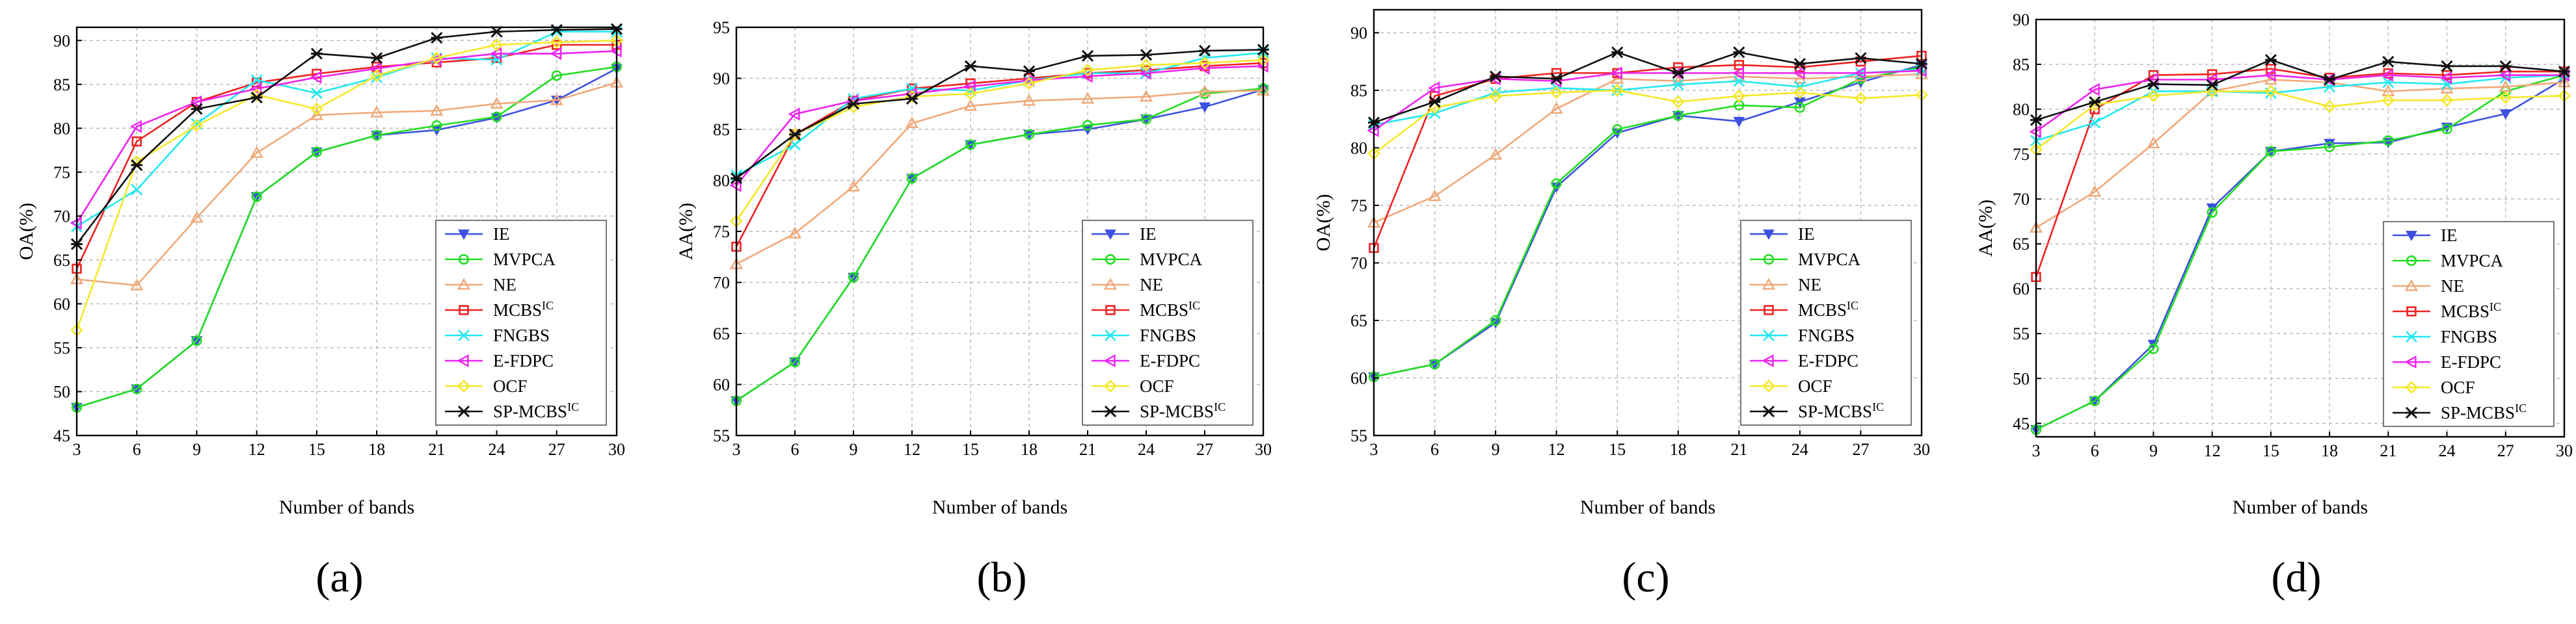 Image resolution: width=2576 pixels, height=624 pixels. I want to click on legend-label: IE, so click(1806, 234).